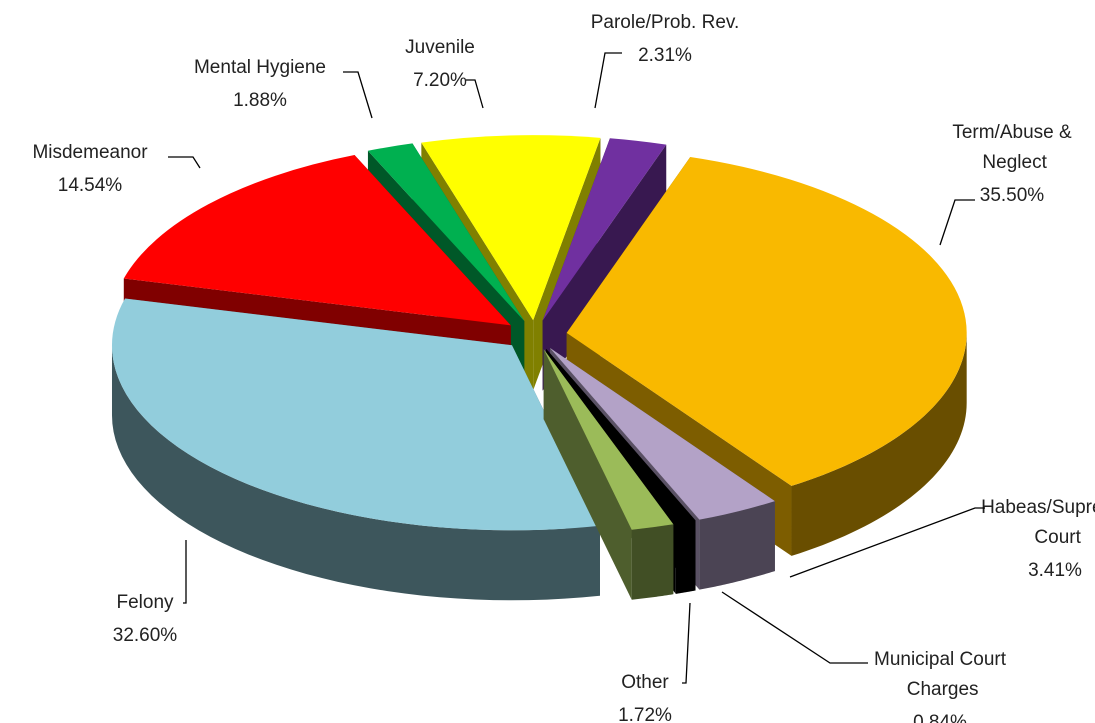 The image size is (1095, 723). What do you see at coordinates (1012, 147) in the screenshot?
I see `category-label: Term/Abuse & Neglect` at bounding box center [1012, 147].